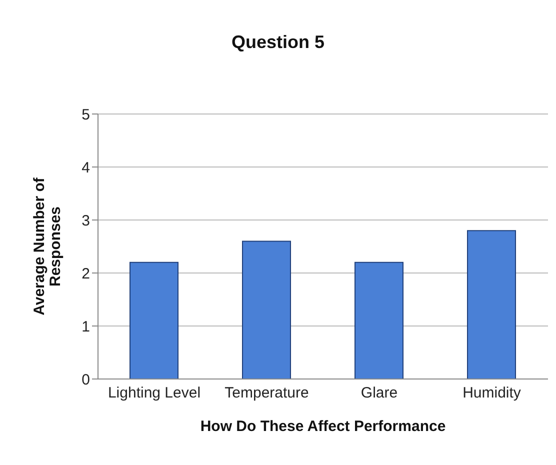  I want to click on x-tick-label: Glare, so click(379, 393).